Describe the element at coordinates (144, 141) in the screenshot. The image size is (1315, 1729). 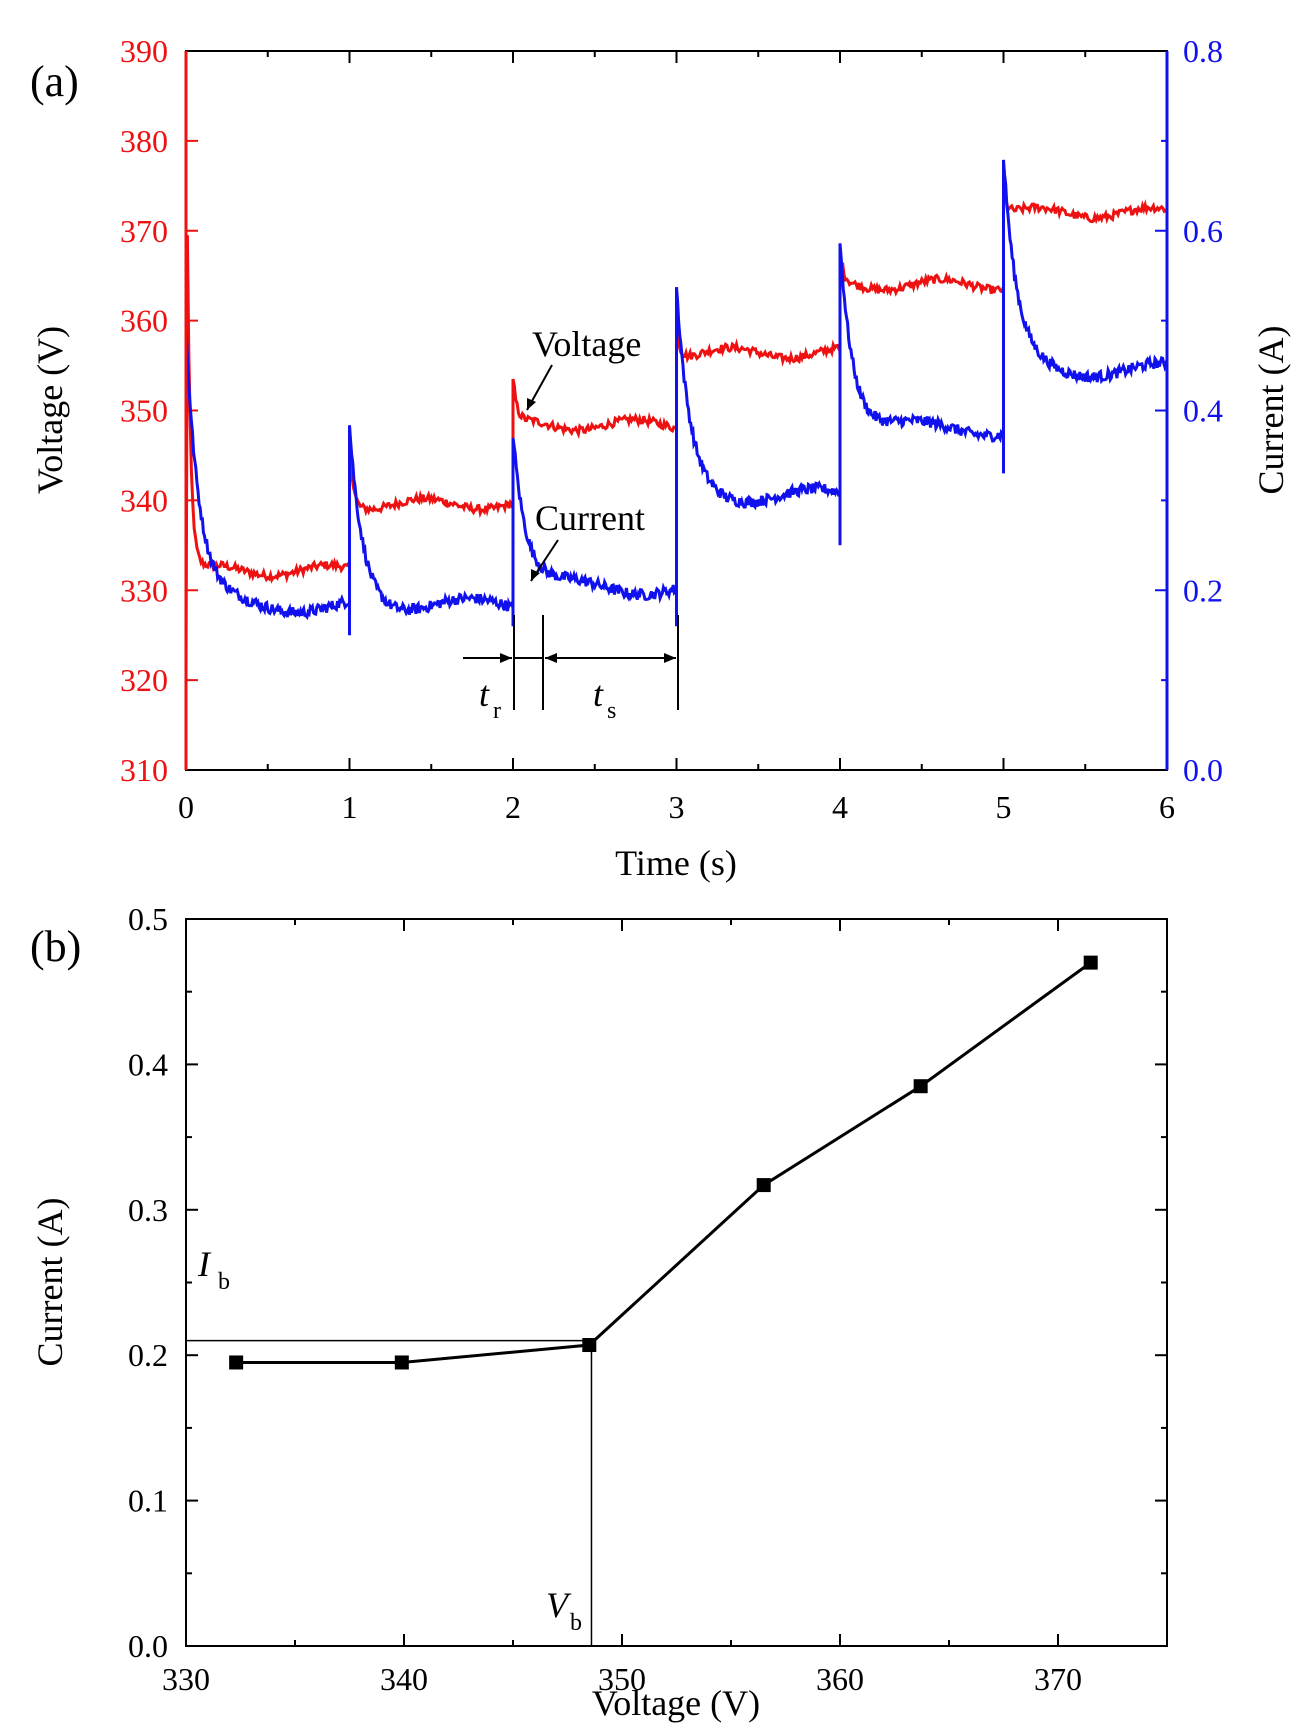
I see `voltage-tick-label: 380` at that location.